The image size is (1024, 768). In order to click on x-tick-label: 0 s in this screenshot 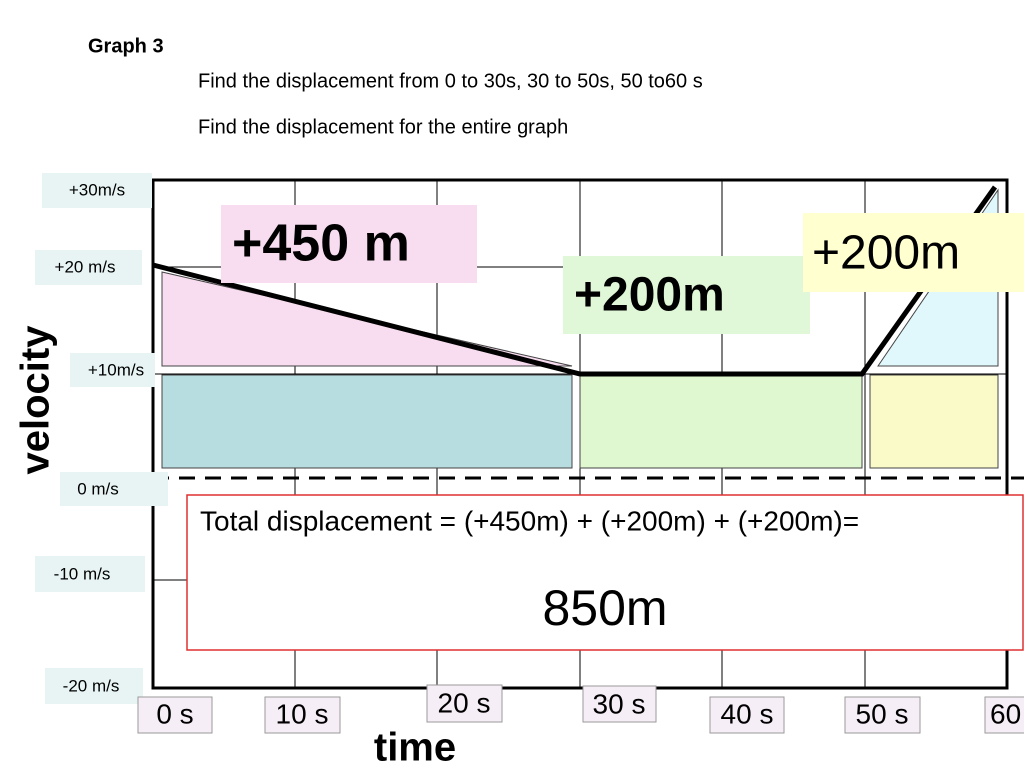, I will do `click(174, 713)`.